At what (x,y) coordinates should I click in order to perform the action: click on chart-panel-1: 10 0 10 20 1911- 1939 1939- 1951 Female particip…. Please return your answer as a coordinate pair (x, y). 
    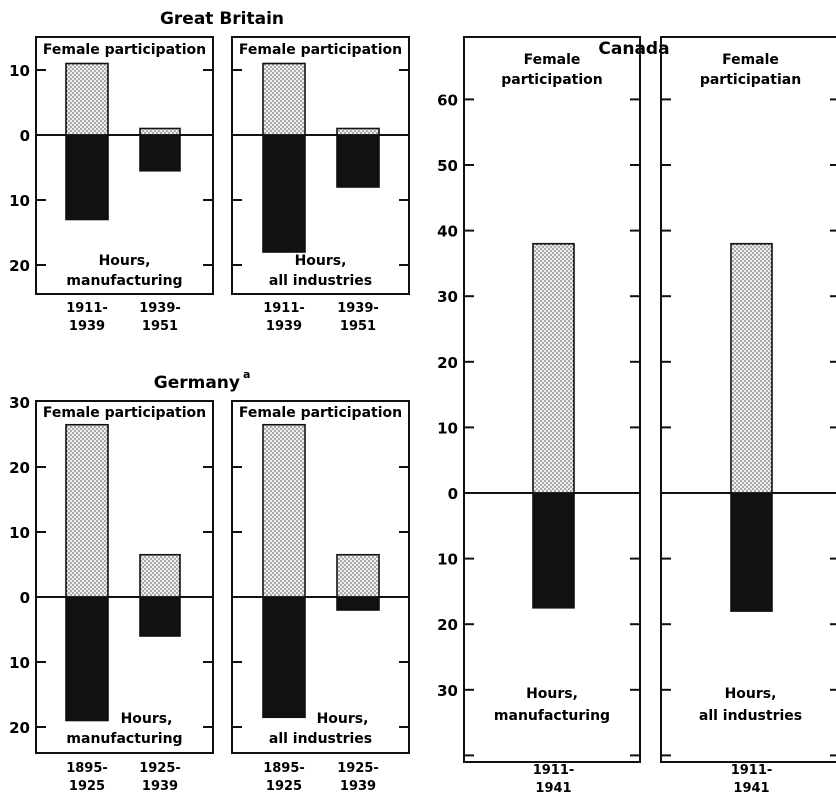
    Looking at the image, I should click on (111, 185).